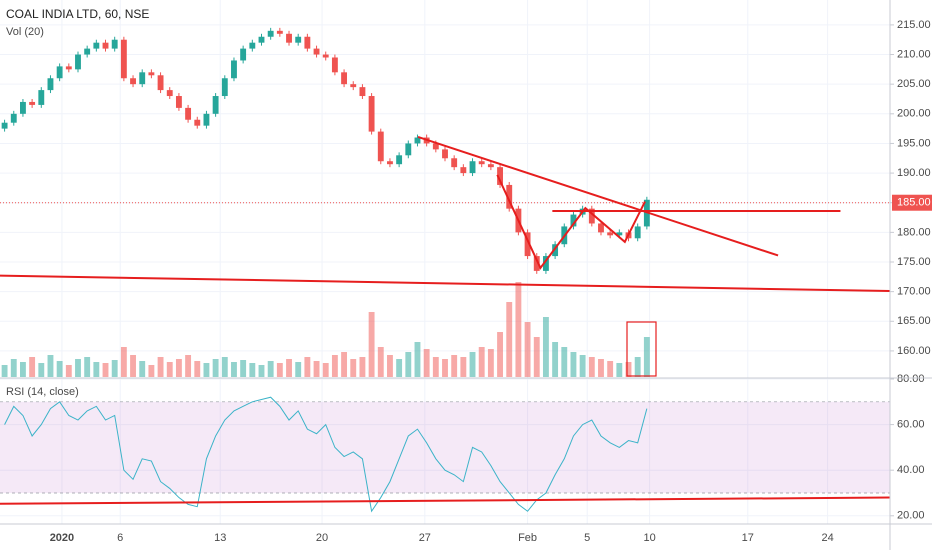  I want to click on x-tick-label: 17, so click(748, 538).